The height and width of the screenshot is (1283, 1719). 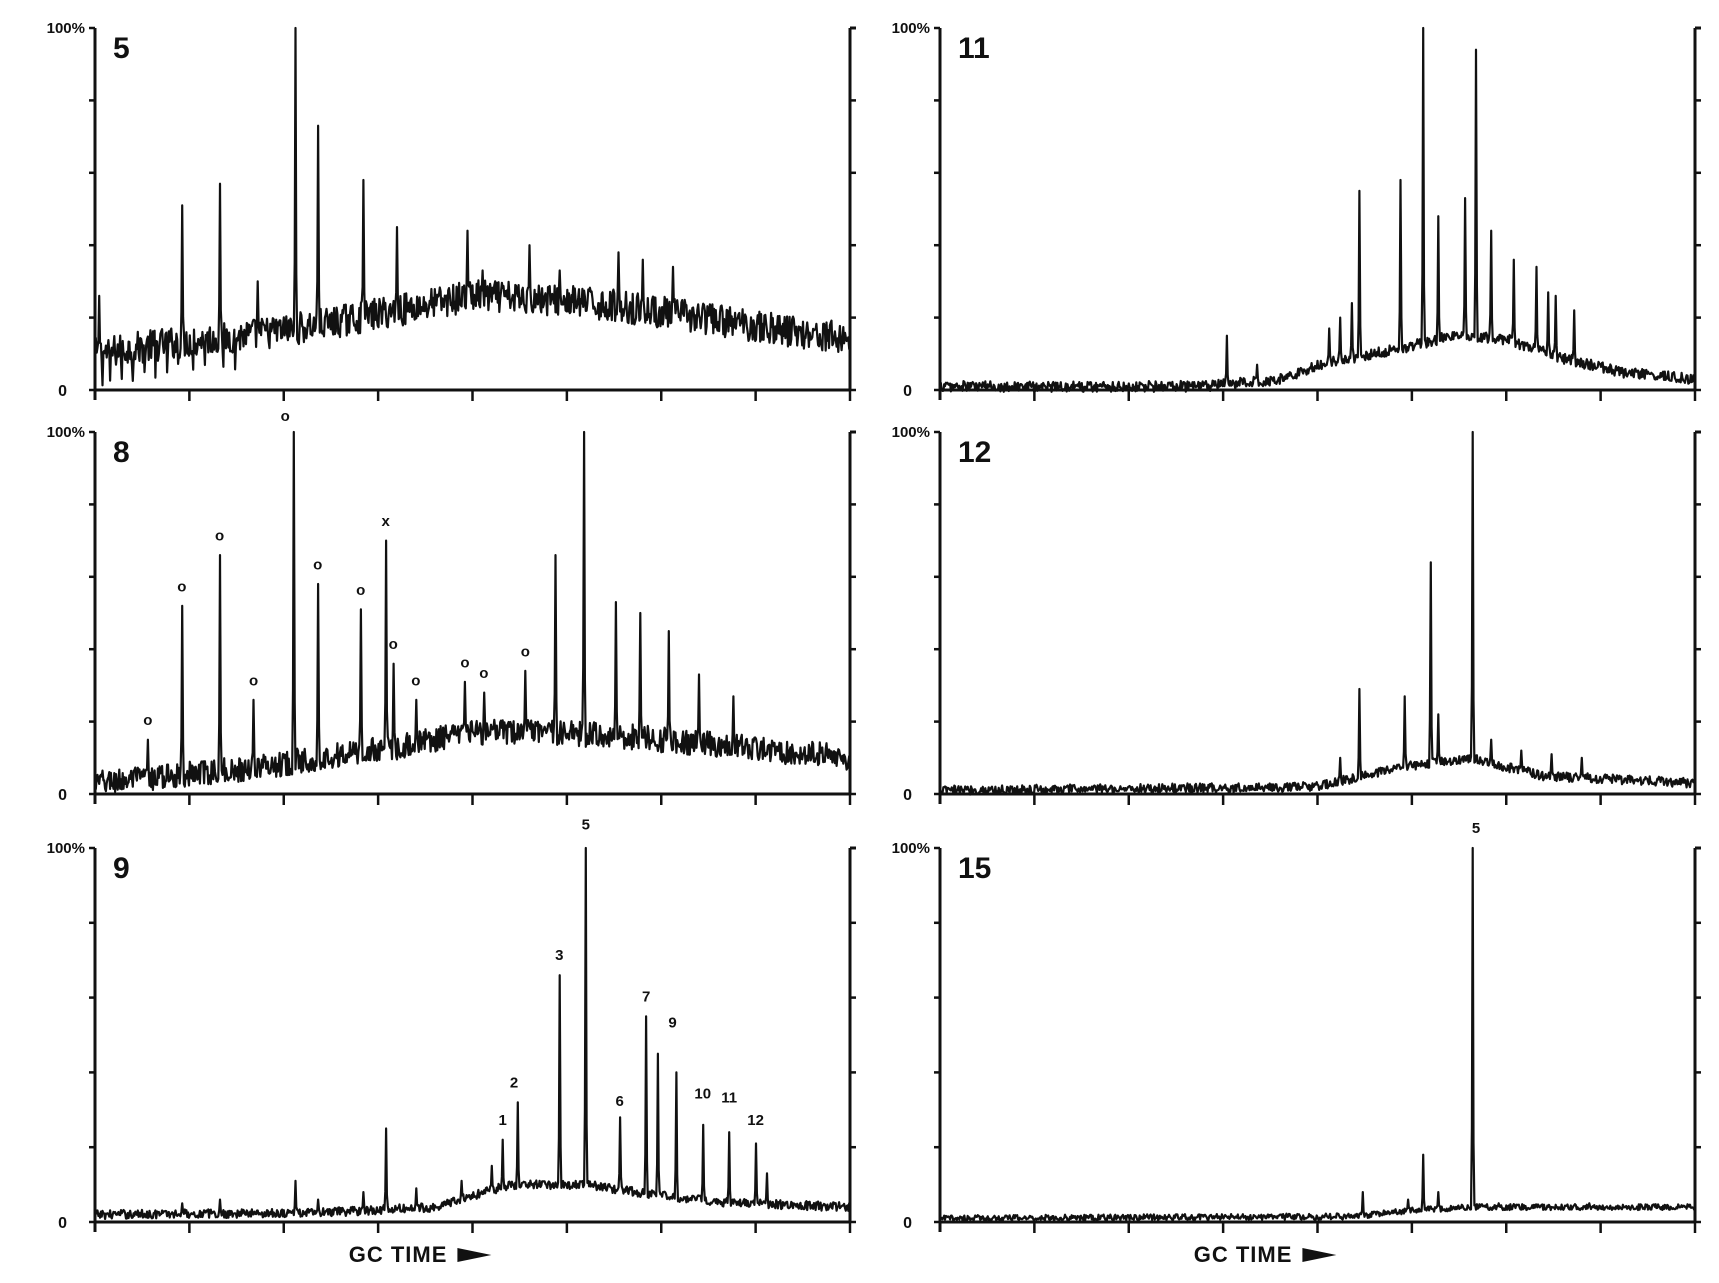 I want to click on peak-marker-label: 12, so click(x=755, y=1120).